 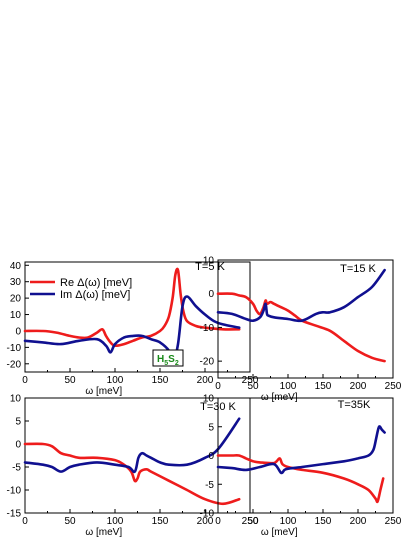 I want to click on legend: Re Δ(ω) [meV]Im Δ(ω) [meV], so click(x=81, y=289).